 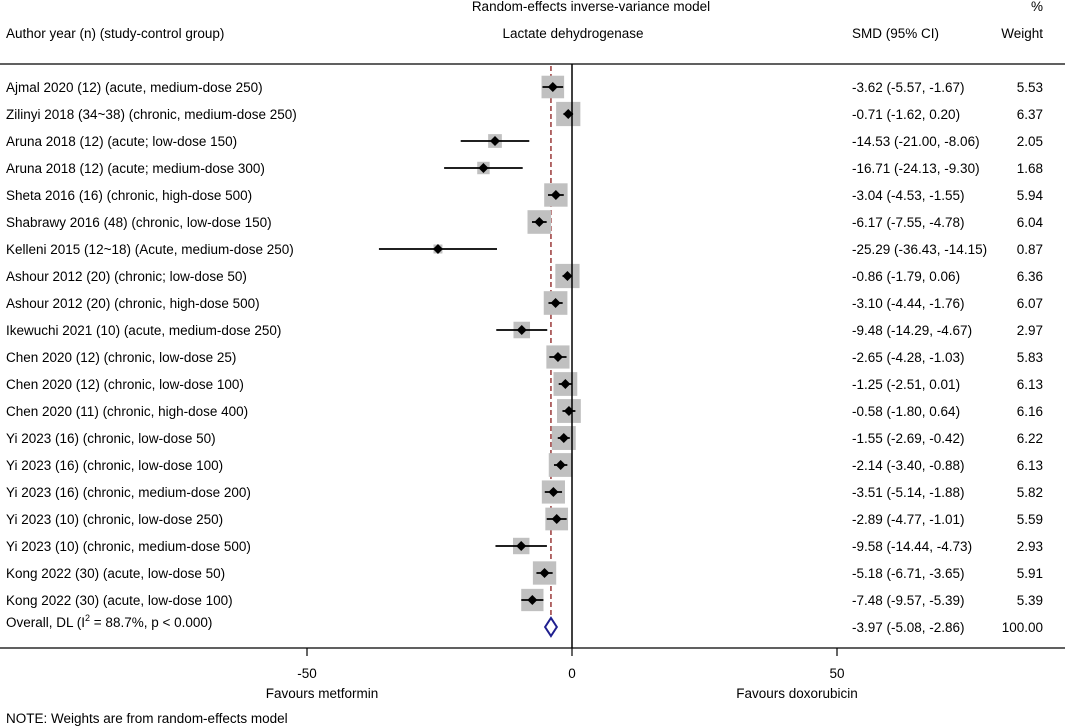 What do you see at coordinates (908, 222) in the screenshot?
I see `study-smd-ci: -6.17 (-7.55, -4.78)` at bounding box center [908, 222].